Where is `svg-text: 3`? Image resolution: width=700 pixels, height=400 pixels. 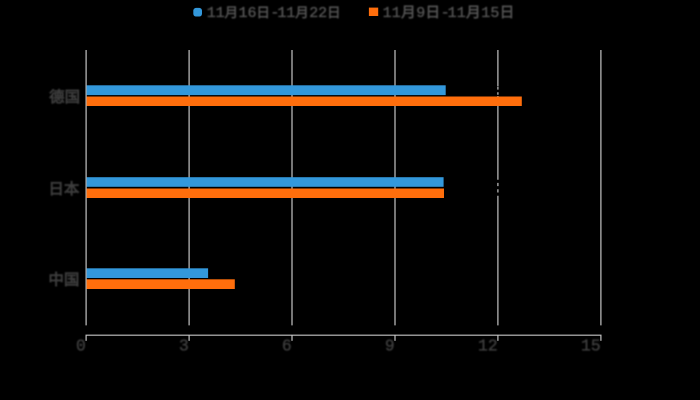 svg-text: 3 is located at coordinates (184, 345).